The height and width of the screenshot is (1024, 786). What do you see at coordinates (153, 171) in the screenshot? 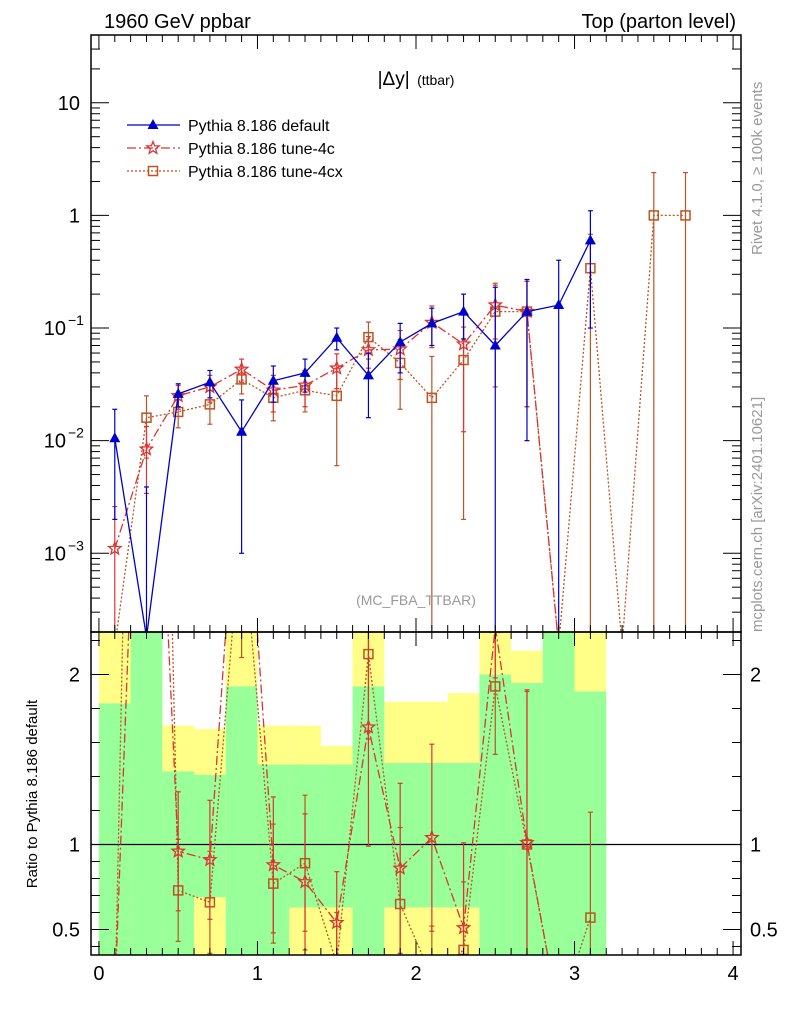
I see `legend-marker-tune4cx` at bounding box center [153, 171].